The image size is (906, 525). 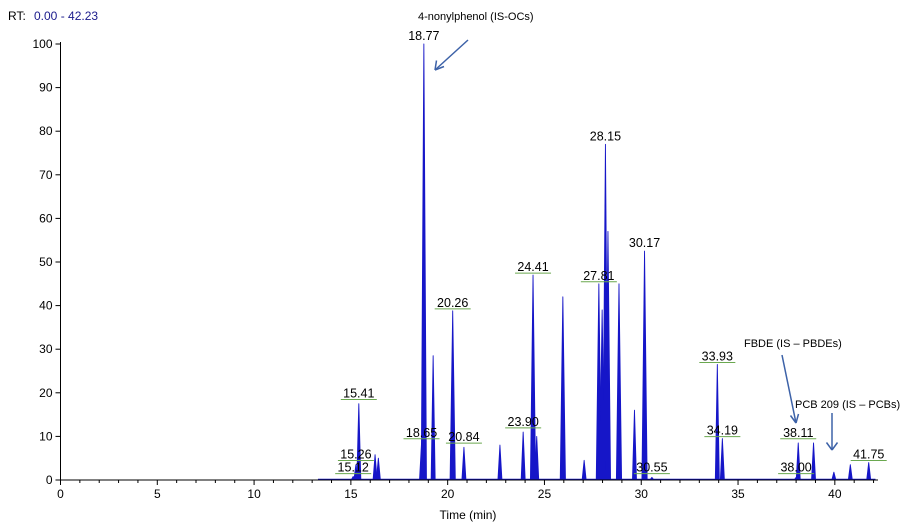 I want to click on x-axis-ticks: 0 5 10 15 20 25 30 35 40, so click(x=466, y=490).